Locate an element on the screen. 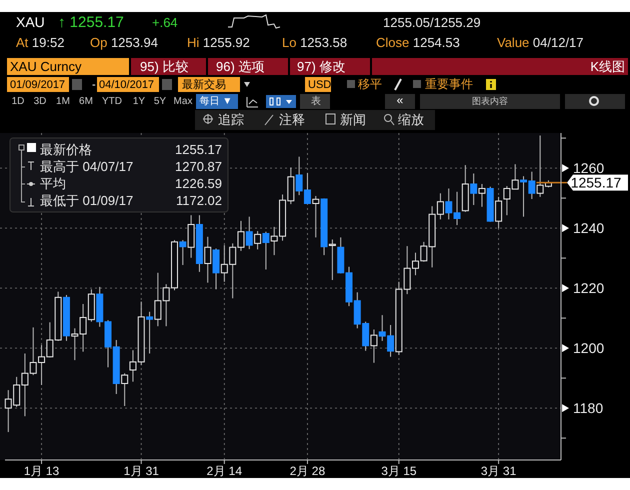 The image size is (630, 490). text: +.64 is located at coordinates (165, 22).